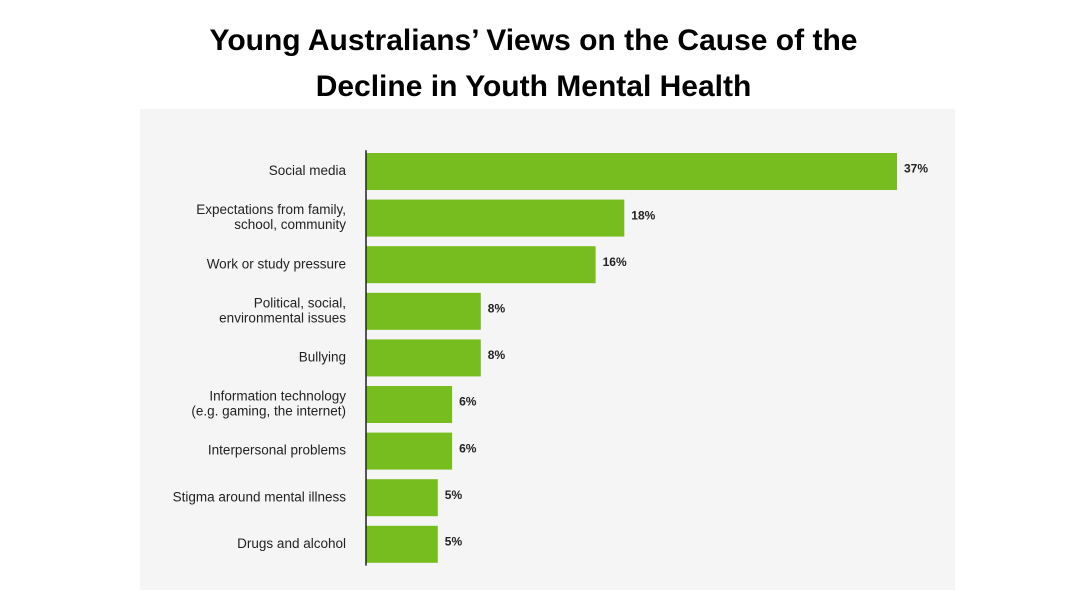 The height and width of the screenshot is (600, 1067). I want to click on value-label-6: 6%, so click(468, 448).